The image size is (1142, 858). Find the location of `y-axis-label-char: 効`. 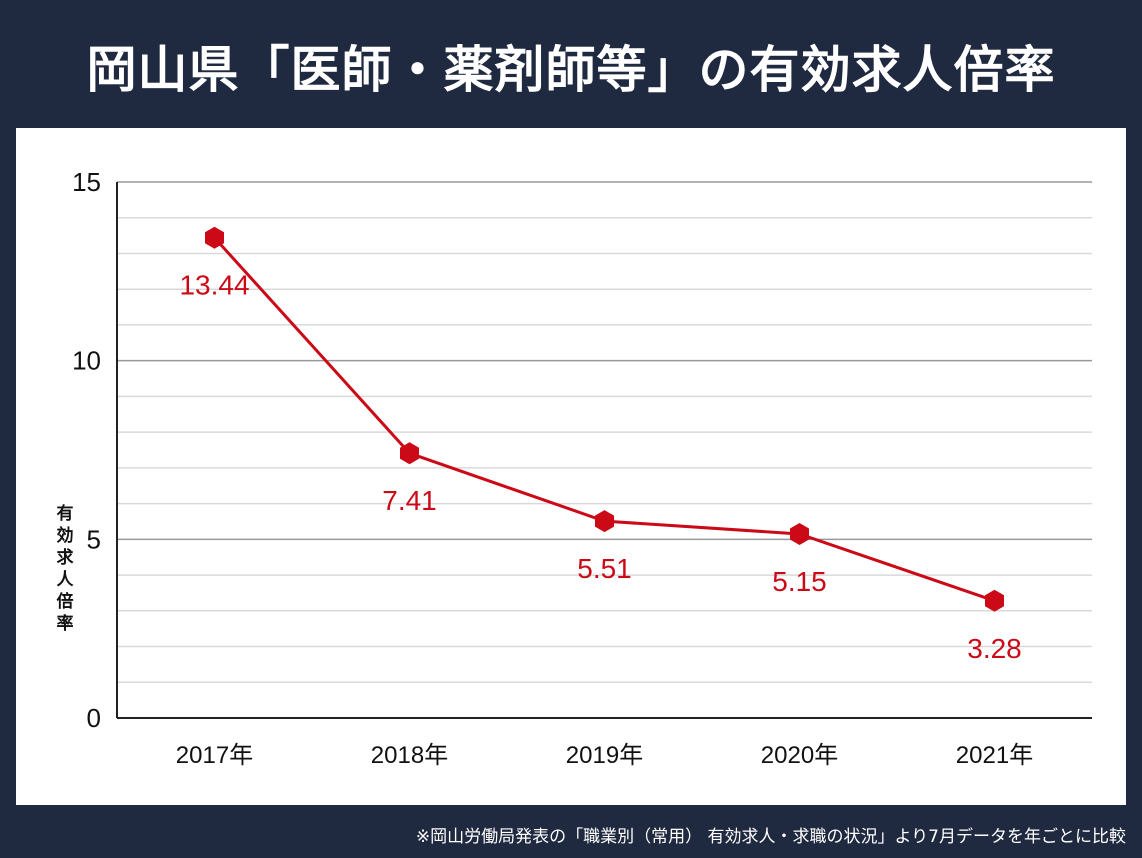

y-axis-label-char: 効 is located at coordinates (65, 536).